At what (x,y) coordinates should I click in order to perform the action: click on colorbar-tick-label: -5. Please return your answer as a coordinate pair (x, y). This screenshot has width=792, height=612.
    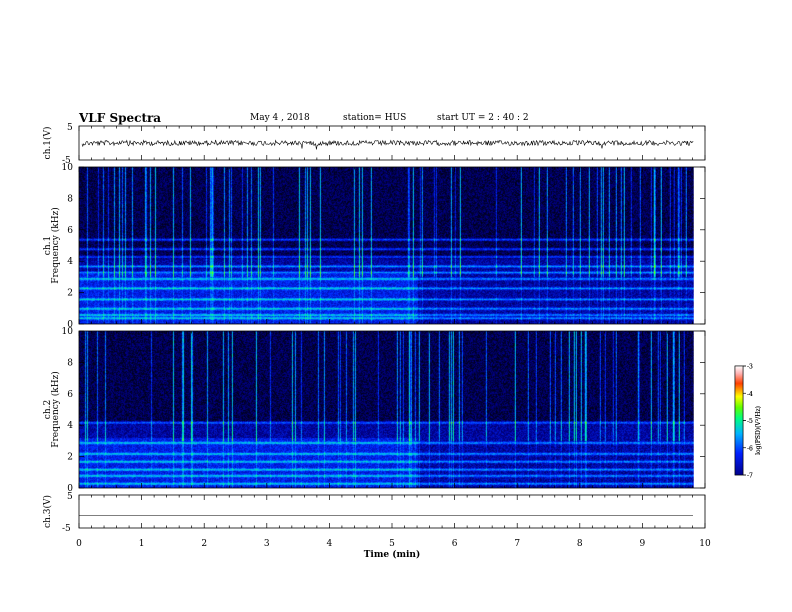
    Looking at the image, I should click on (750, 421).